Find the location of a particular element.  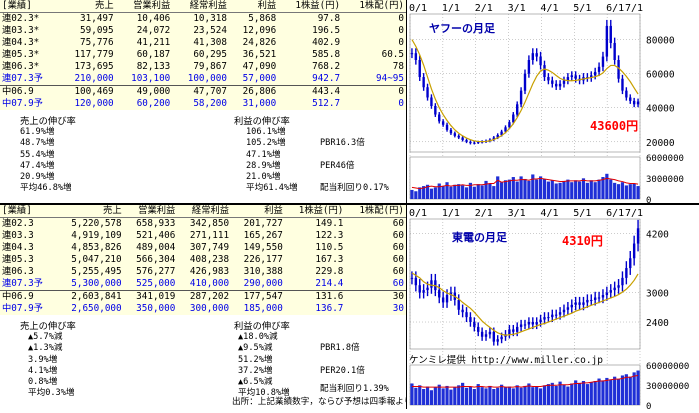

dividend-yield-value: 配当利回り1.39% is located at coordinates (354, 389).